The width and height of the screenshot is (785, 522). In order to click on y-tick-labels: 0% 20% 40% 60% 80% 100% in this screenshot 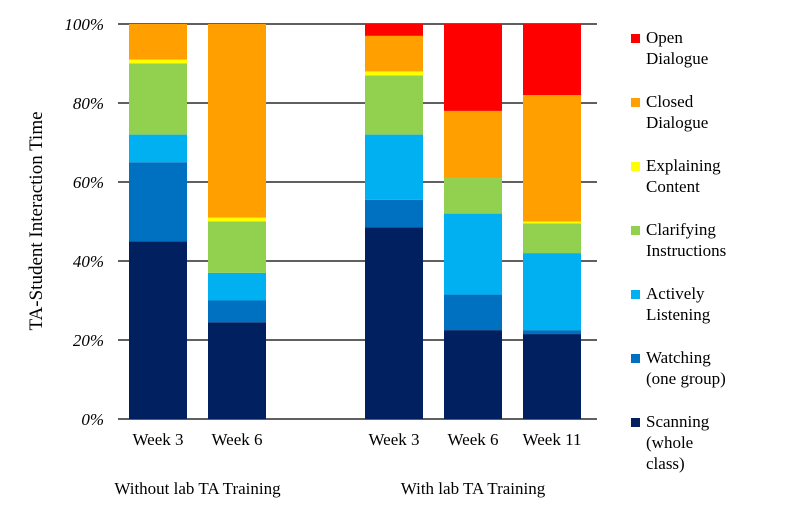, I will do `click(84, 222)`.